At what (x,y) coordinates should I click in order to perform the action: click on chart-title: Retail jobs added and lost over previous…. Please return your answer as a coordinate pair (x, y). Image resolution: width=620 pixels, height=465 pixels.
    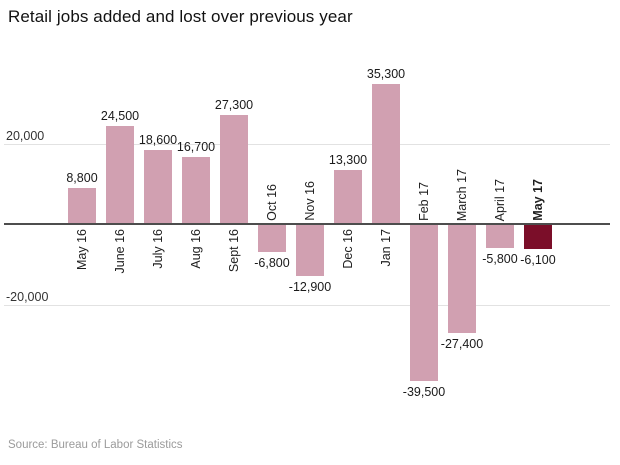
    Looking at the image, I should click on (180, 16).